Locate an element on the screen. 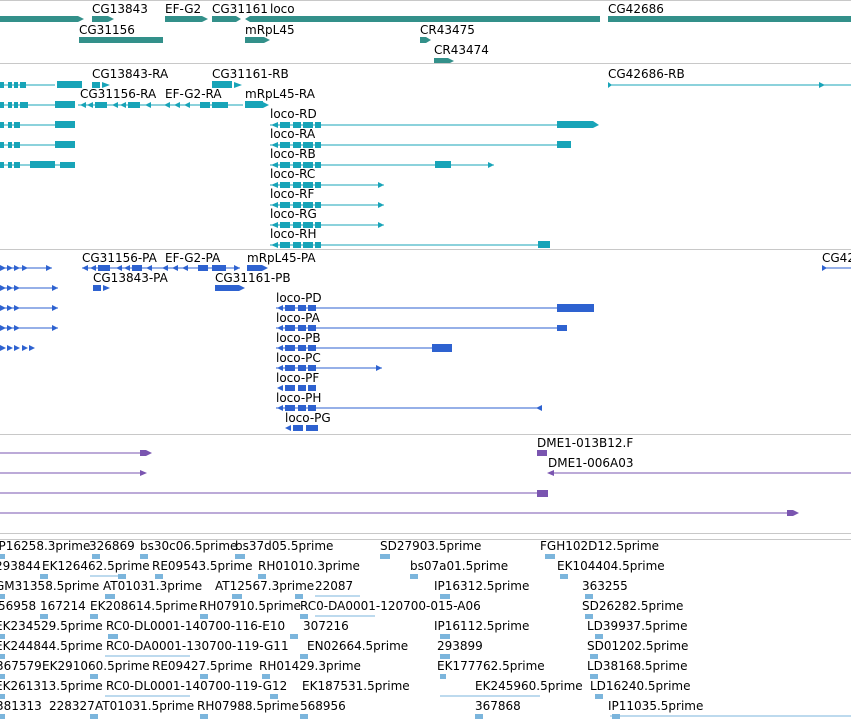 The image size is (851, 722). est-label: RE09543.5prime is located at coordinates (202, 566).